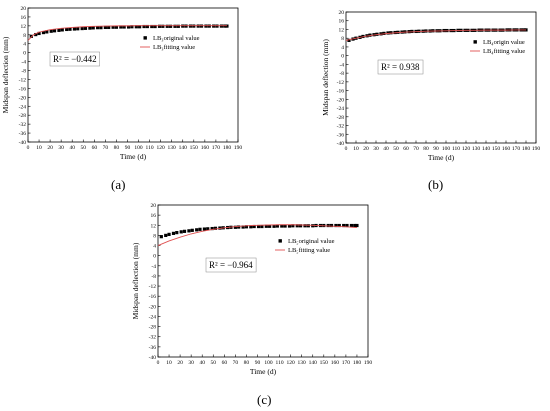  Describe the element at coordinates (475, 42) in the screenshot. I see `legend-point-swatch` at that location.